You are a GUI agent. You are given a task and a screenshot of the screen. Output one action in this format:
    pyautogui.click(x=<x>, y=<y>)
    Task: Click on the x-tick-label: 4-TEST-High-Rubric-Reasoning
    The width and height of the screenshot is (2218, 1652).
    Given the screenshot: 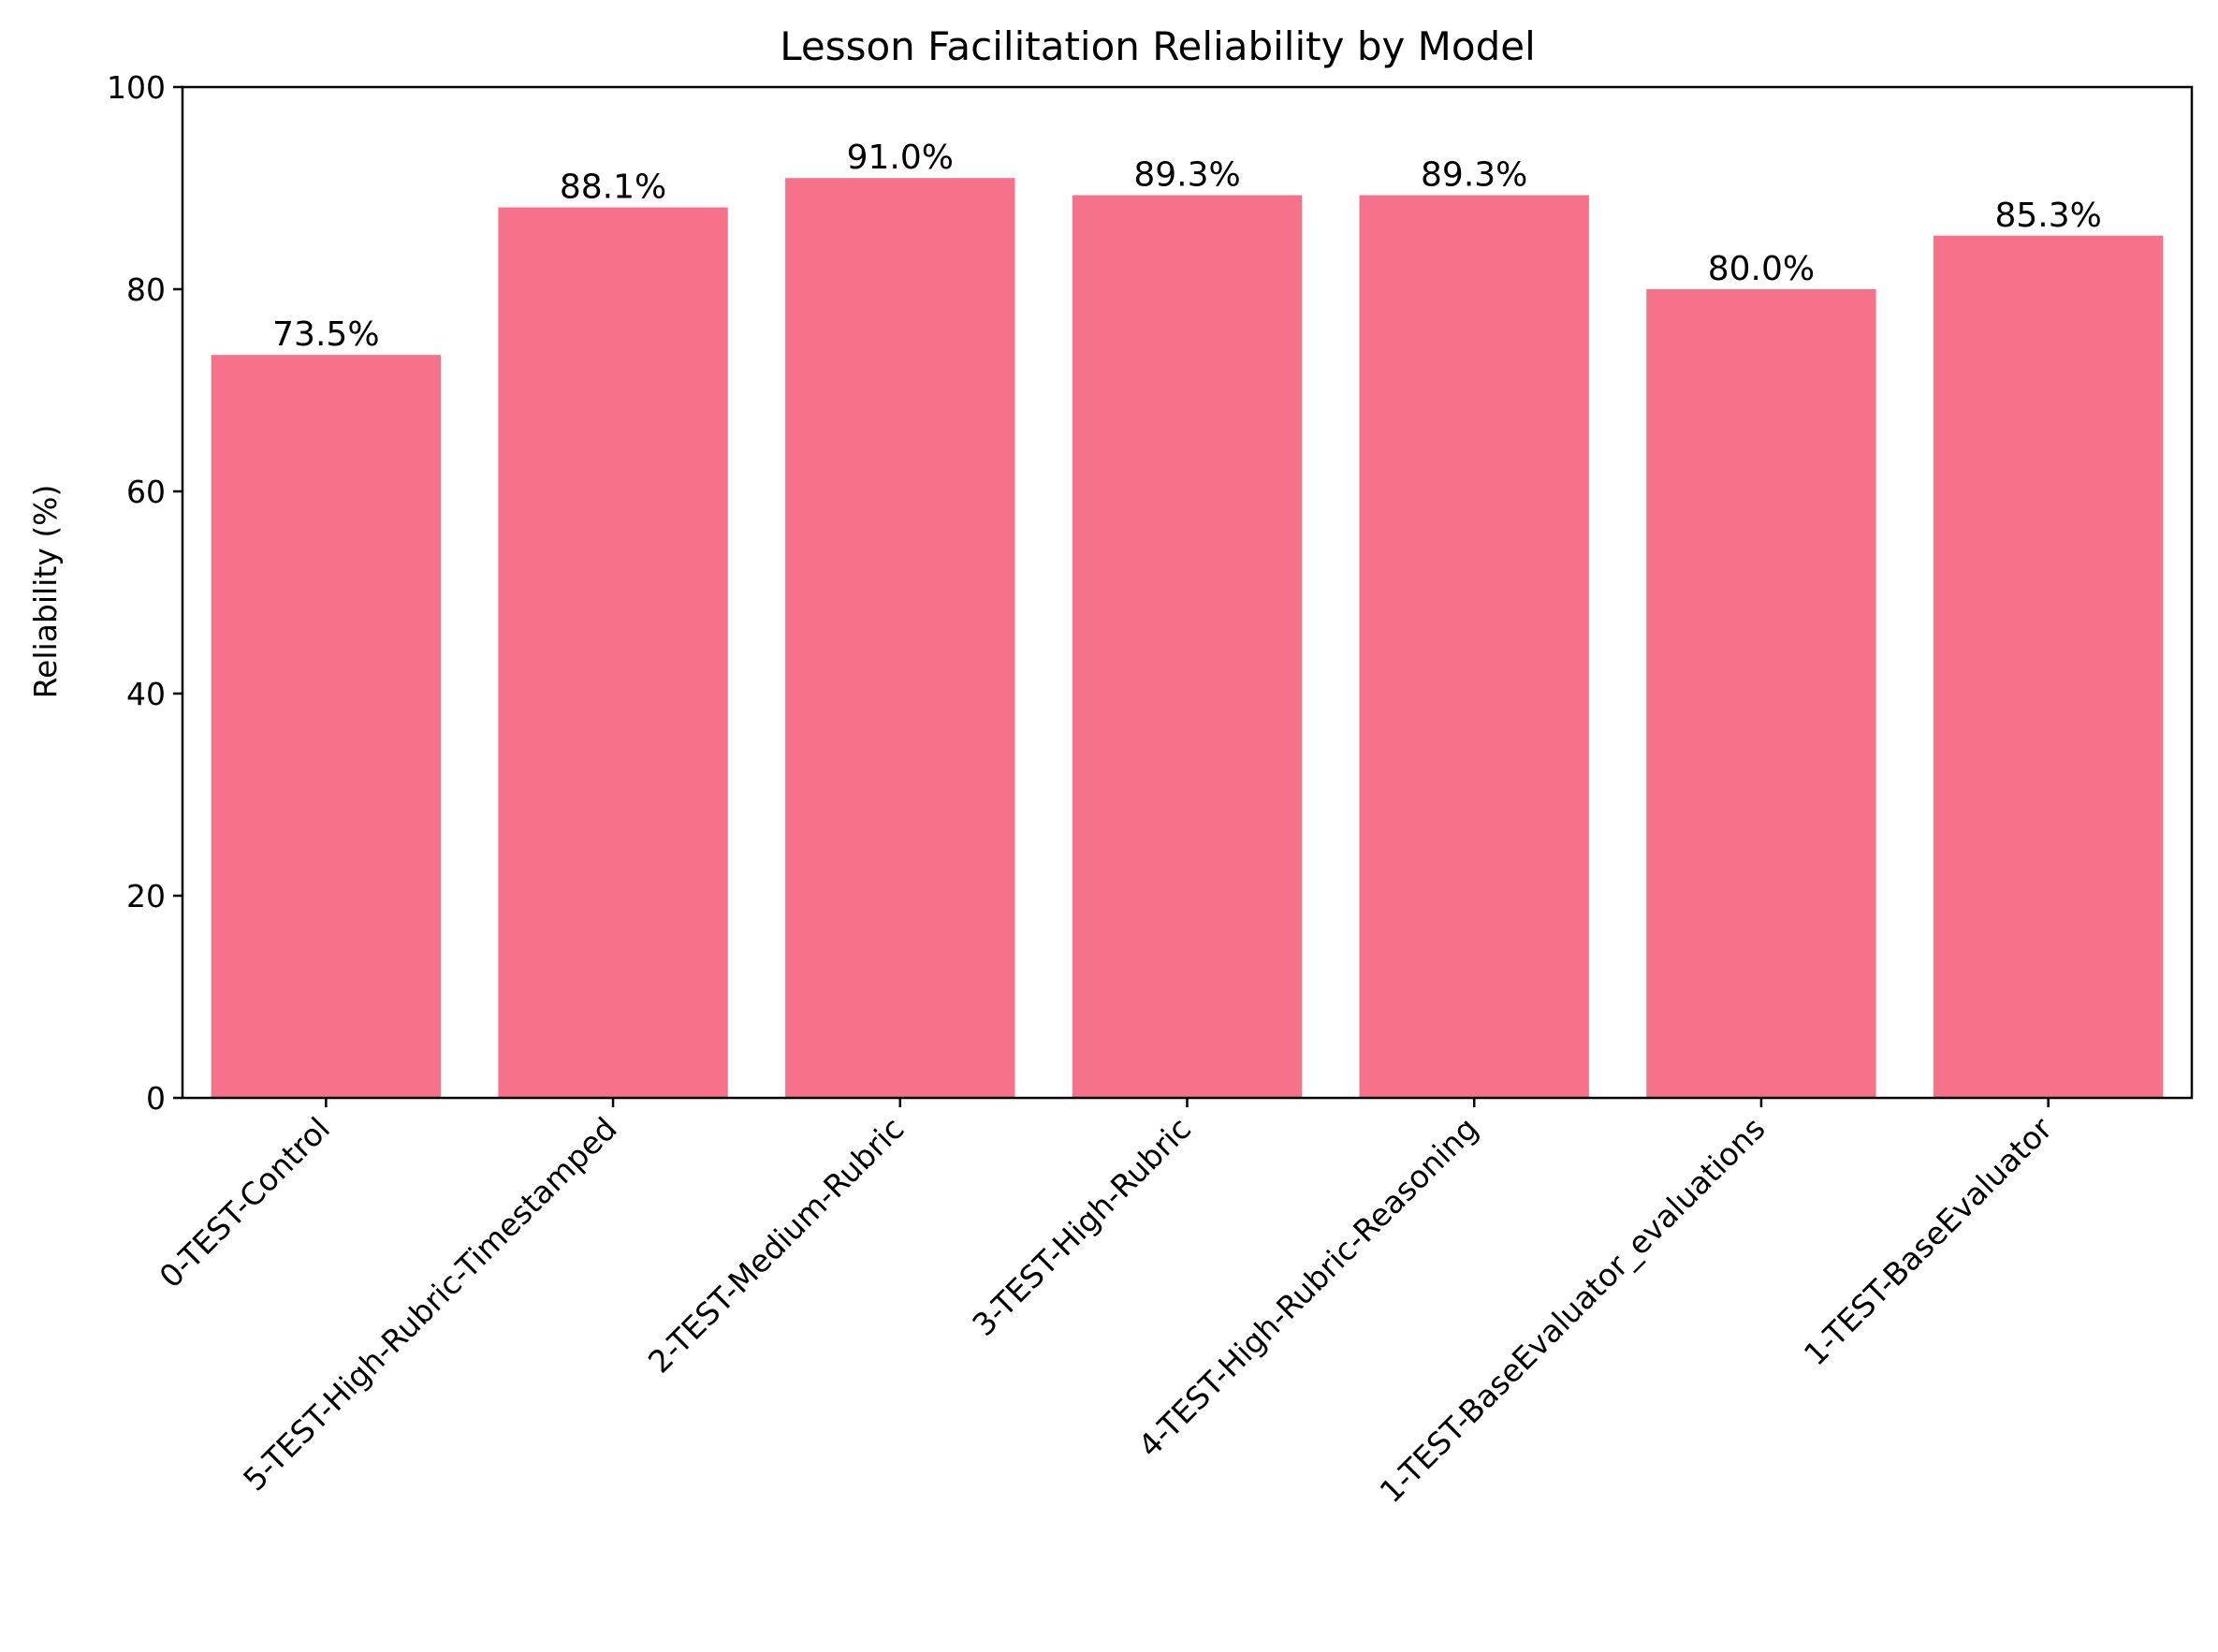 What is the action you would take?
    pyautogui.click(x=1308, y=1287)
    